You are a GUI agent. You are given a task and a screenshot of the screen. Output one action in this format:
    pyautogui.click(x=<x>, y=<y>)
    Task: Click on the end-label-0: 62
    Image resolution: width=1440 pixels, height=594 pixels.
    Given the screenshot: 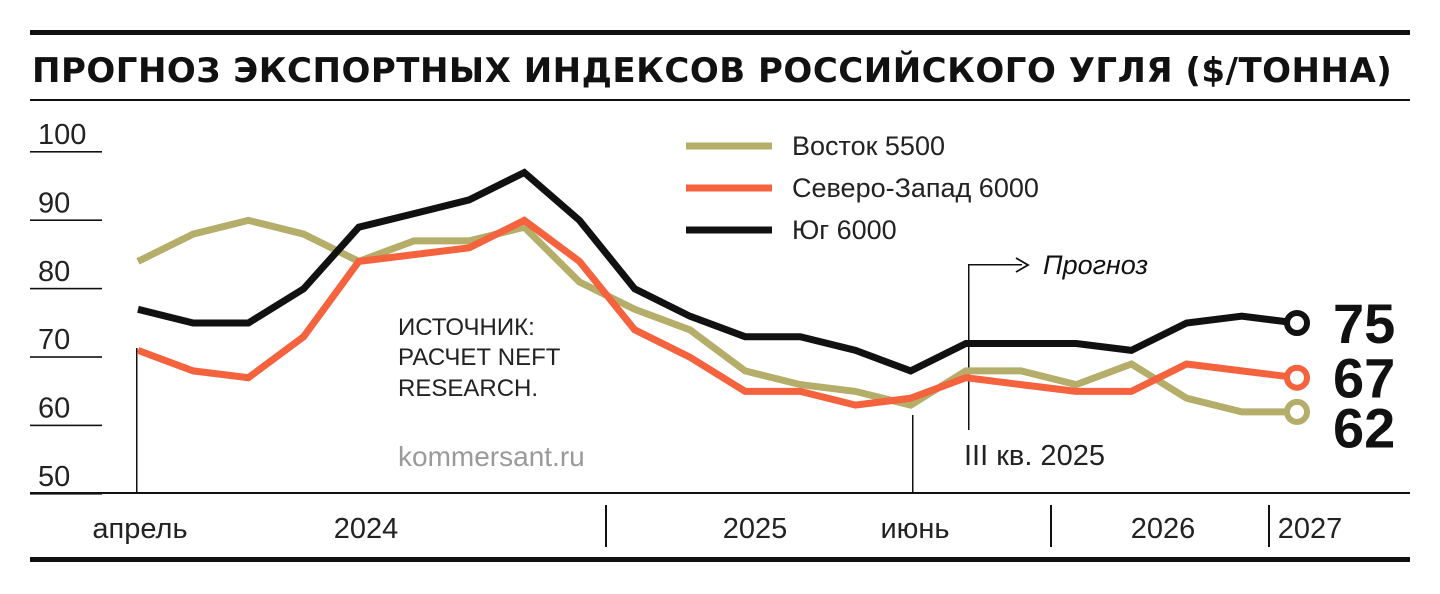 What is the action you would take?
    pyautogui.click(x=1364, y=428)
    